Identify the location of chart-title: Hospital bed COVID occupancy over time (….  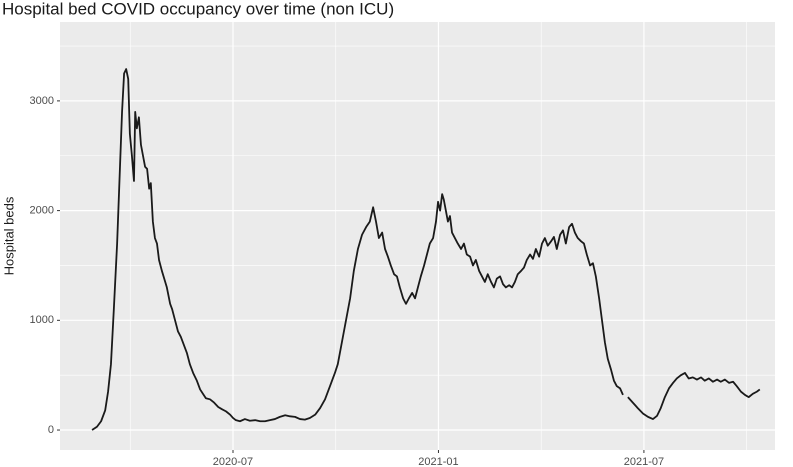
(198, 9).